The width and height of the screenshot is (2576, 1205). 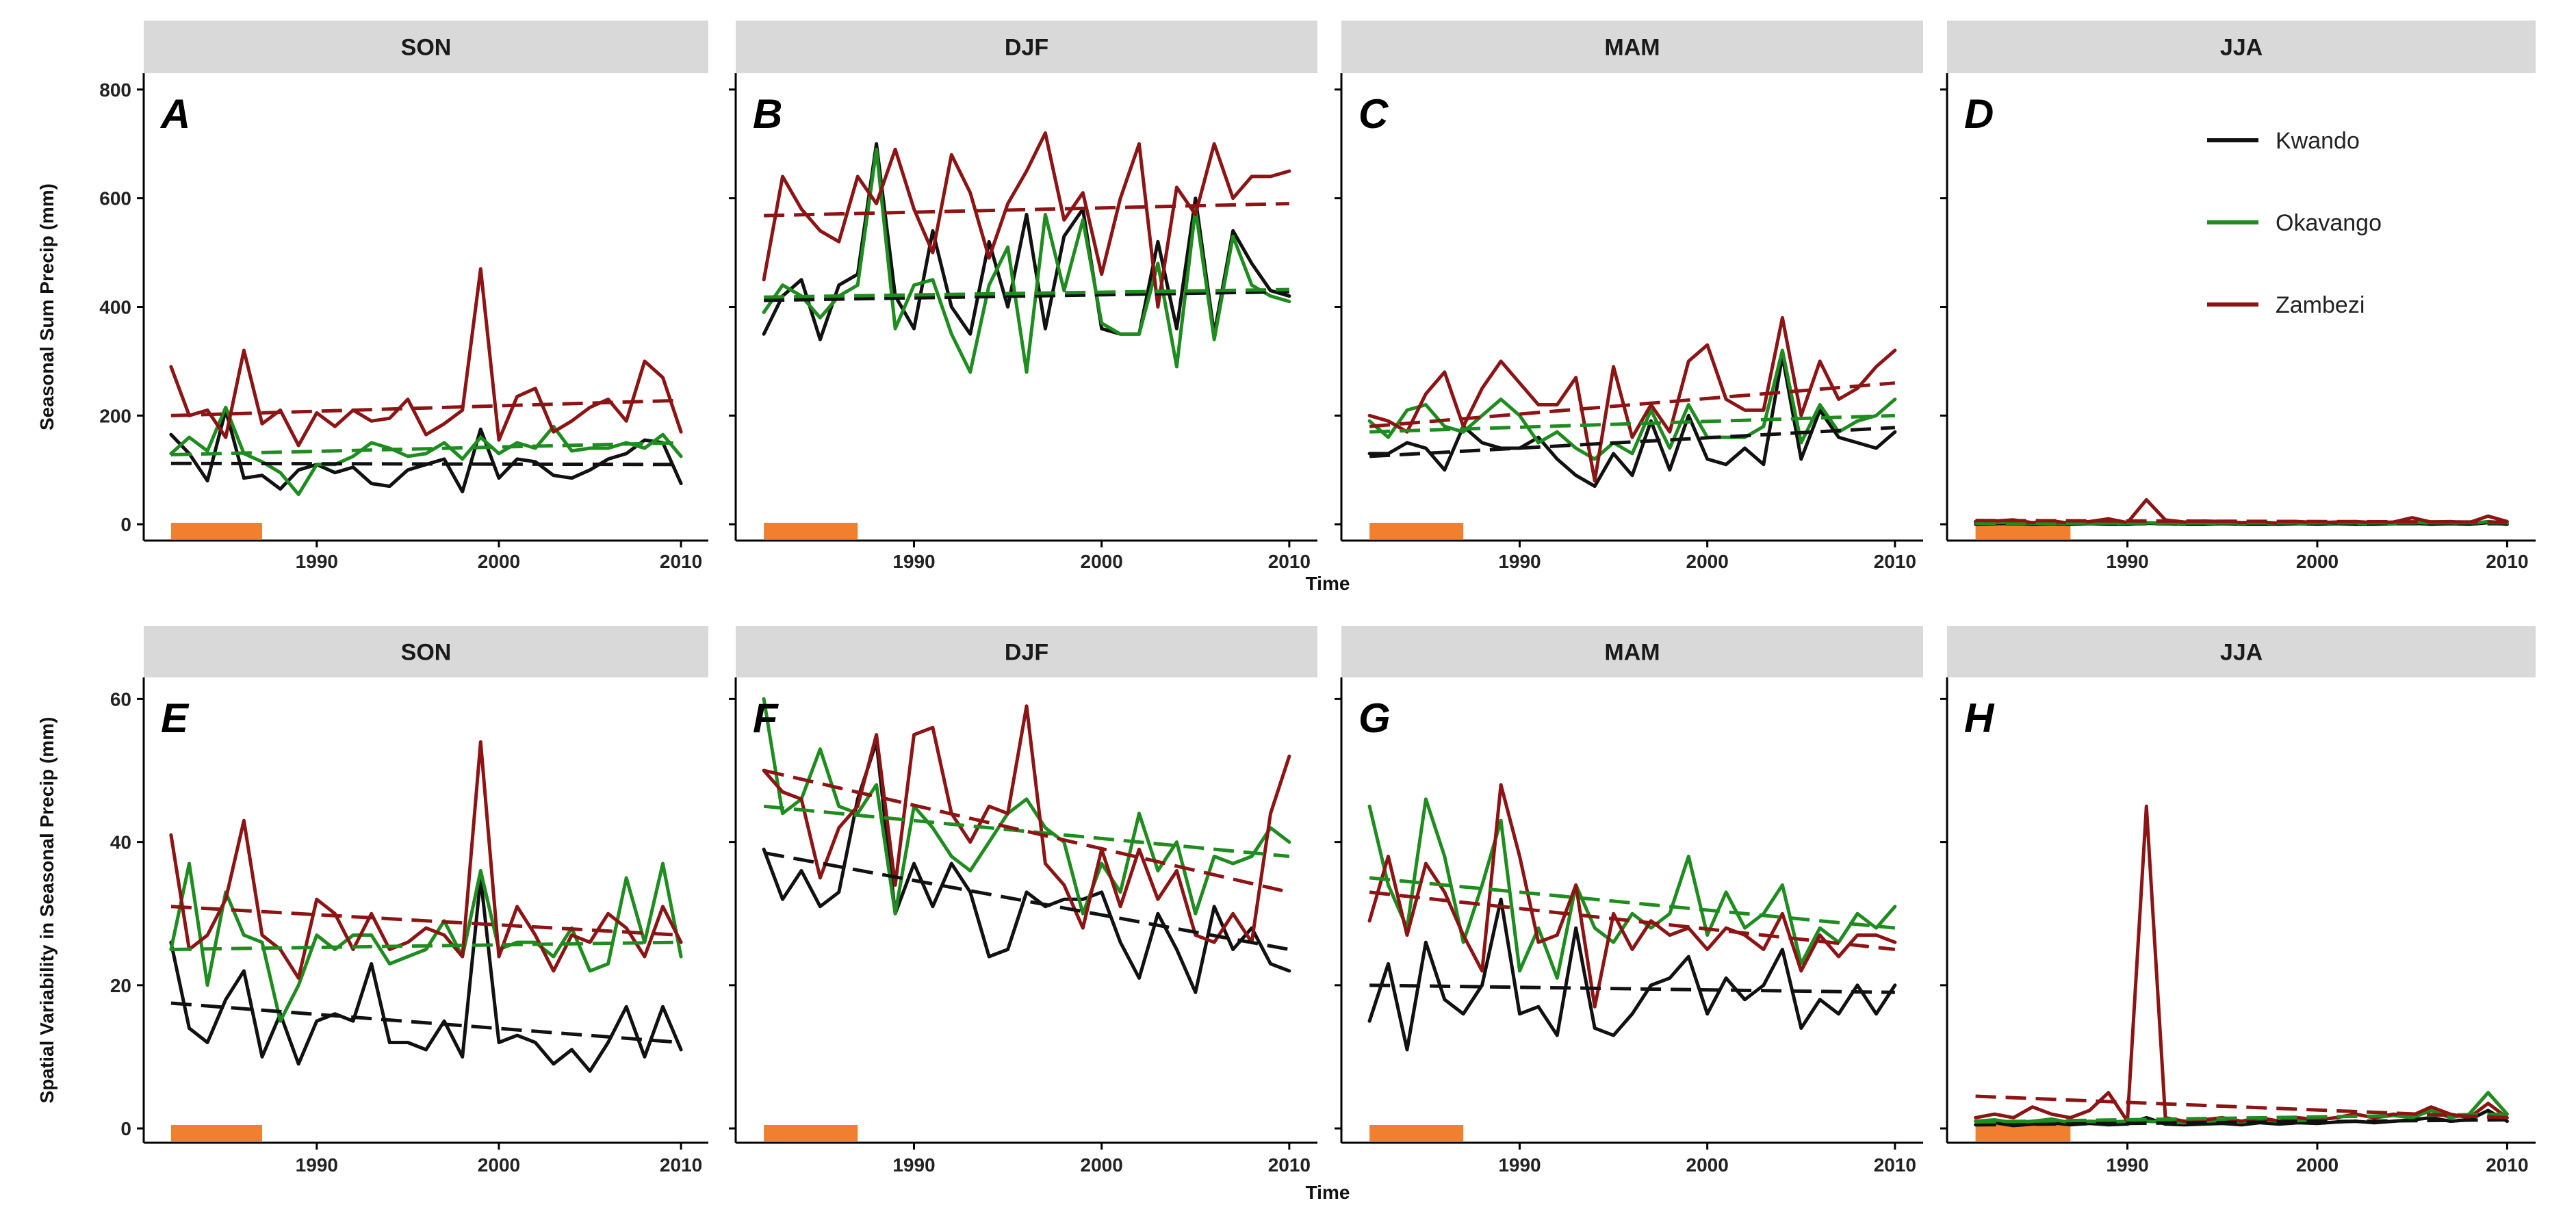 What do you see at coordinates (499, 1165) in the screenshot?
I see `x-tick-label-e-son-2000: 2000` at bounding box center [499, 1165].